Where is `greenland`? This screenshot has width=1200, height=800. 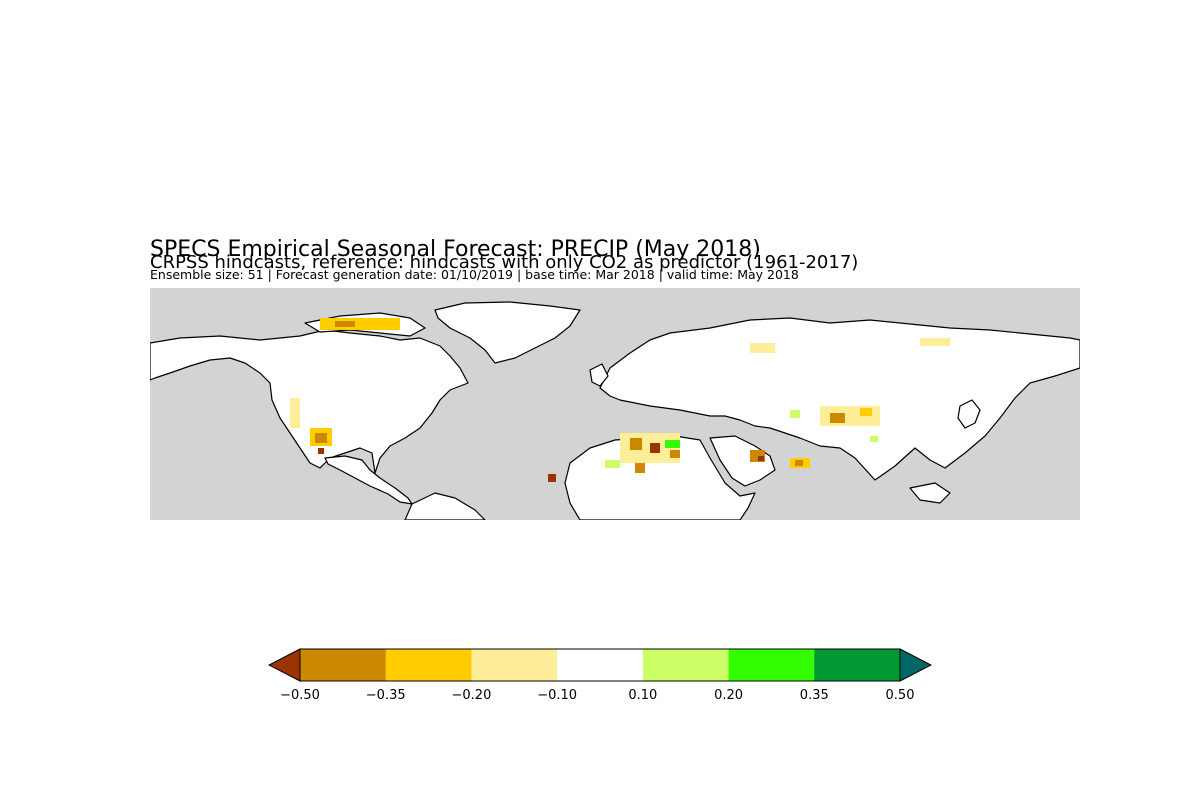 greenland is located at coordinates (507, 332).